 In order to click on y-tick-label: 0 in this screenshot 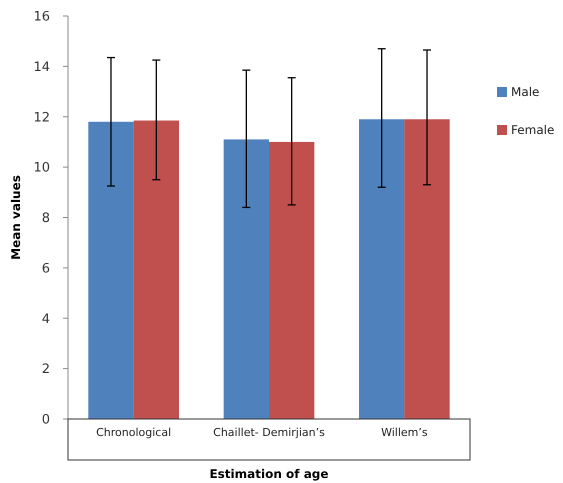, I will do `click(46, 420)`.